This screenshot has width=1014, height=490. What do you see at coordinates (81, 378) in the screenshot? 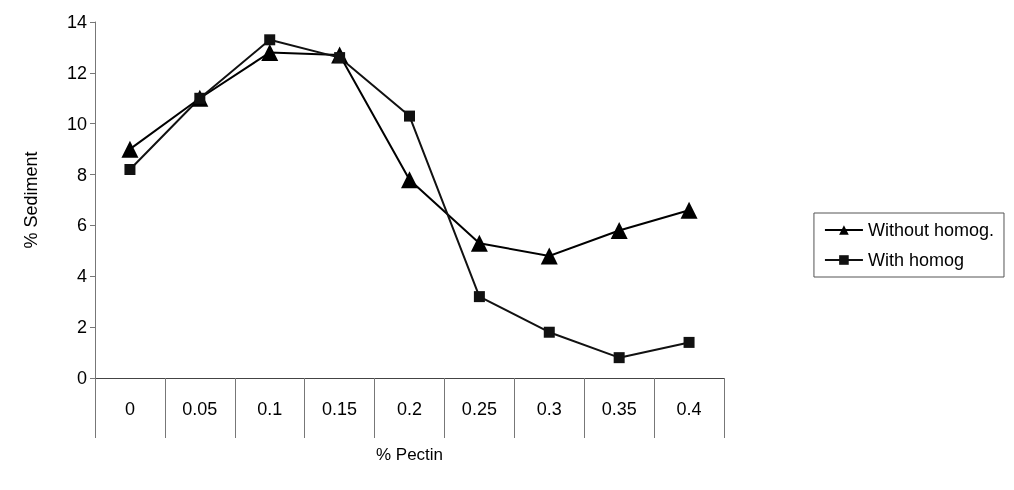
I see `y-tick-label: 0` at bounding box center [81, 378].